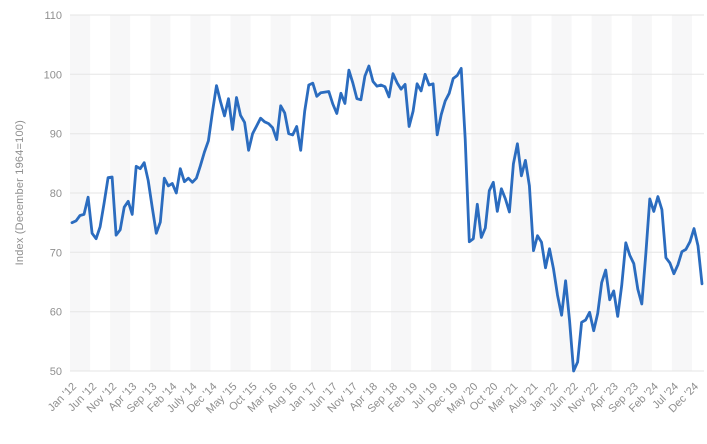 This screenshot has width=707, height=444. I want to click on y-tick-label: 110, so click(53, 16).